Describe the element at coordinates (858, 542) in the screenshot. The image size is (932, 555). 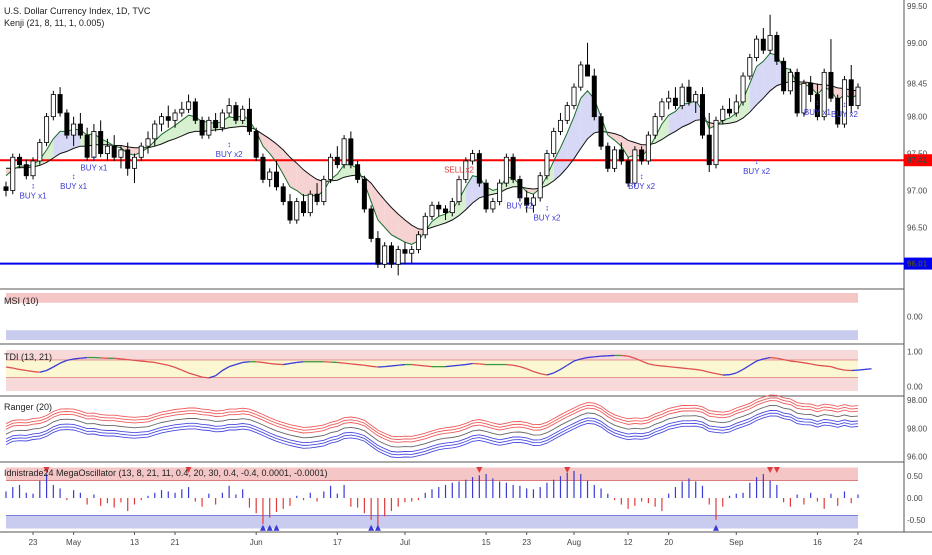
I see `x-tick-label: 24` at that location.